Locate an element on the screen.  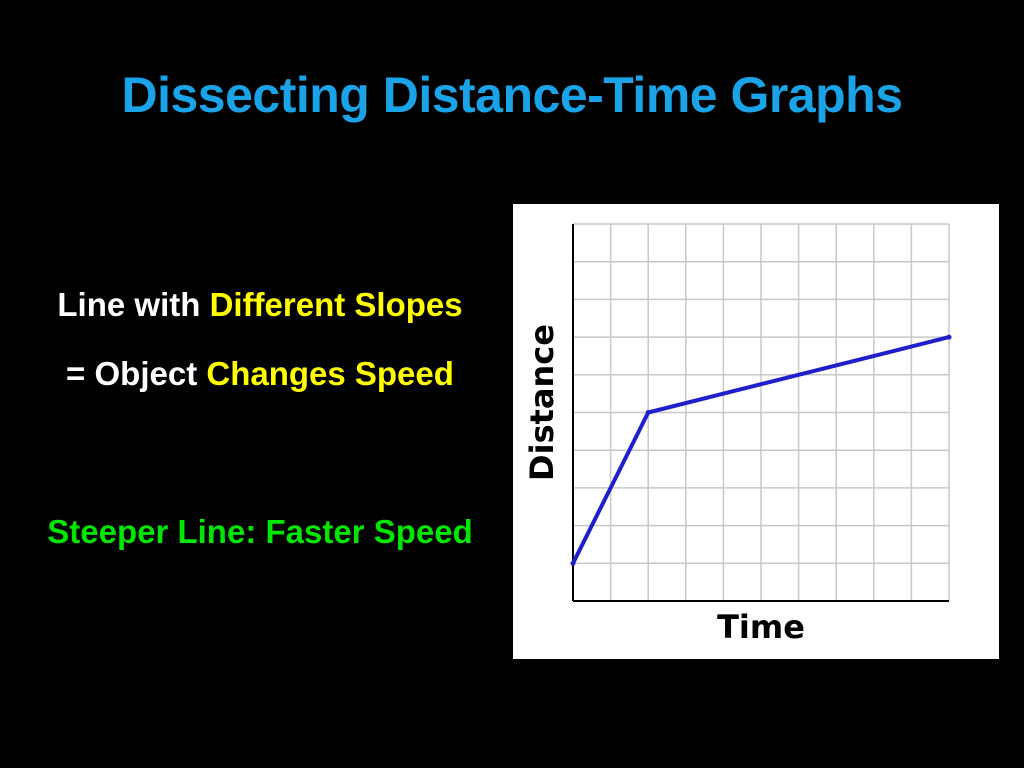
y-axis-label: Distance is located at coordinates (542, 402).